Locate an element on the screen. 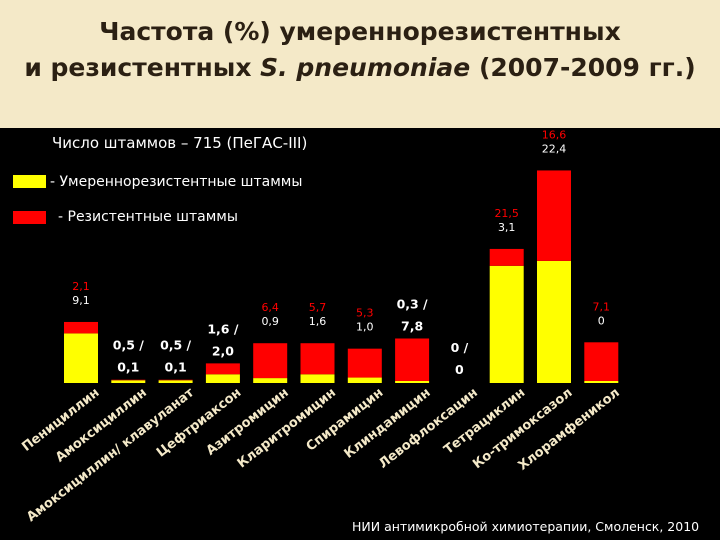 Image resolution: width=720 pixels, height=540 pixels. data-label-3-a: 1,6 / is located at coordinates (222, 328).